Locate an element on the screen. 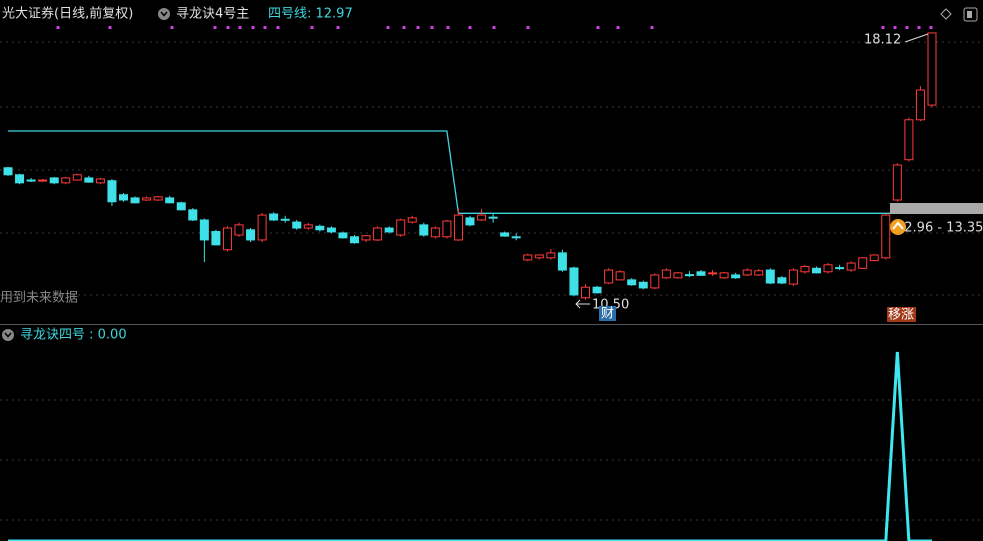 The width and height of the screenshot is (983, 541). chart-title: 光大证券(日线,前复权) is located at coordinates (67, 14).